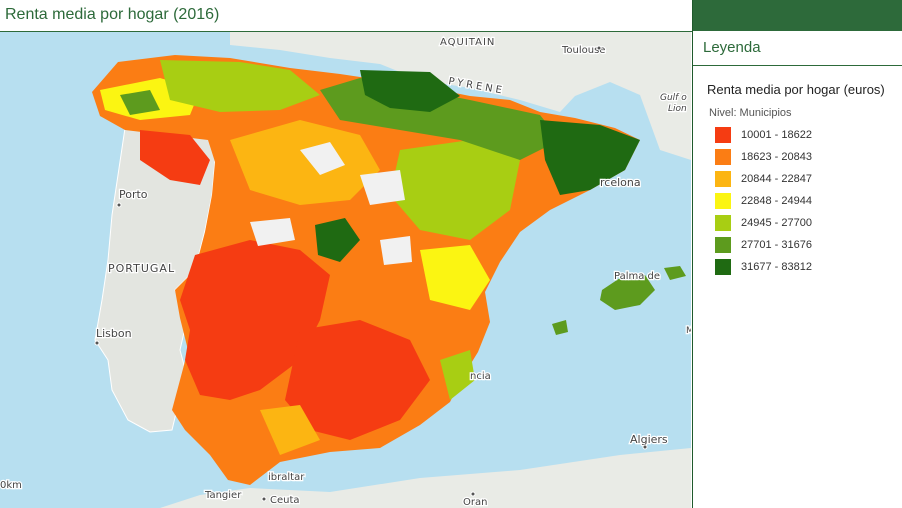 The height and width of the screenshot is (508, 902). Describe the element at coordinates (141, 268) in the screenshot. I see `label-portugal: PORTUGAL` at that location.